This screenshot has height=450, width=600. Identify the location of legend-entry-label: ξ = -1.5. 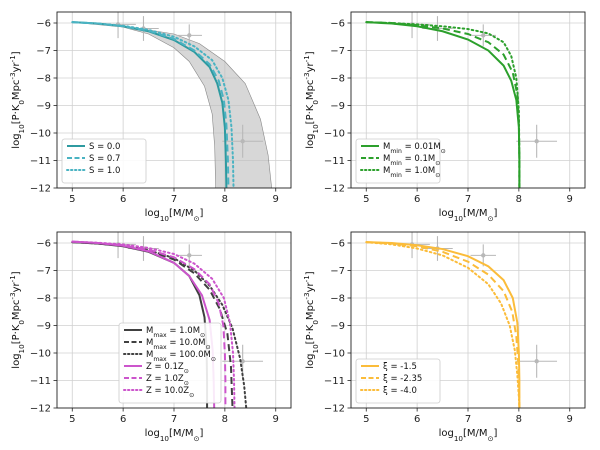
(400, 367).